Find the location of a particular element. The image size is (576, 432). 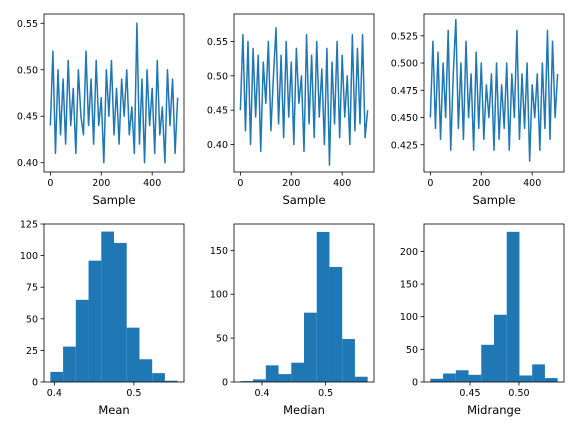

y-tick-label: 0.525 is located at coordinates (404, 36).